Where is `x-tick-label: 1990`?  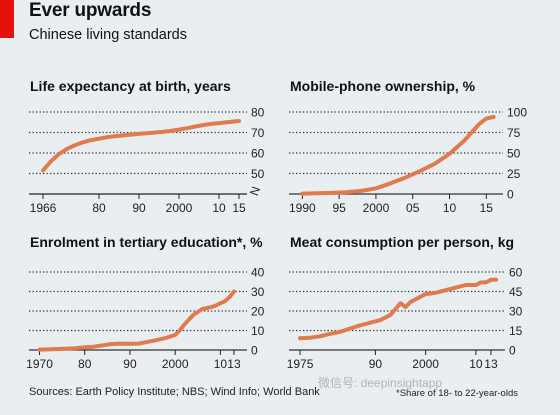 x-tick-label: 1990 is located at coordinates (302, 208).